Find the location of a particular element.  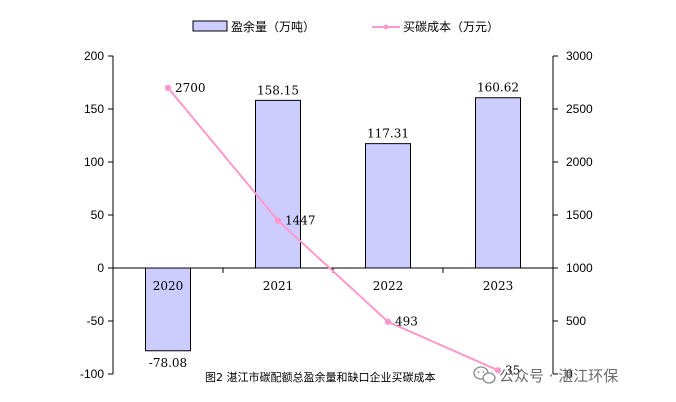

category-label: 2023 is located at coordinates (498, 286).